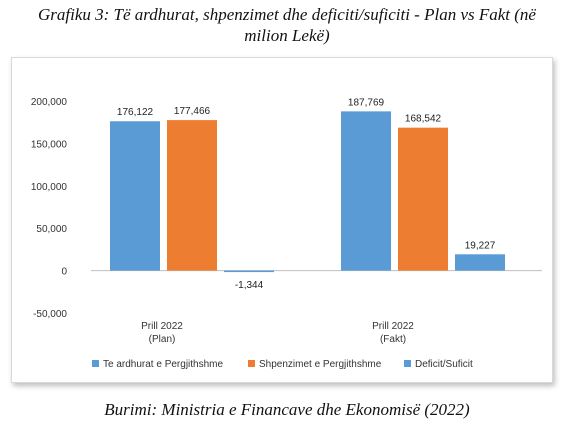 This screenshot has width=574, height=448. What do you see at coordinates (249, 285) in the screenshot?
I see `data-label: -1,344` at bounding box center [249, 285].